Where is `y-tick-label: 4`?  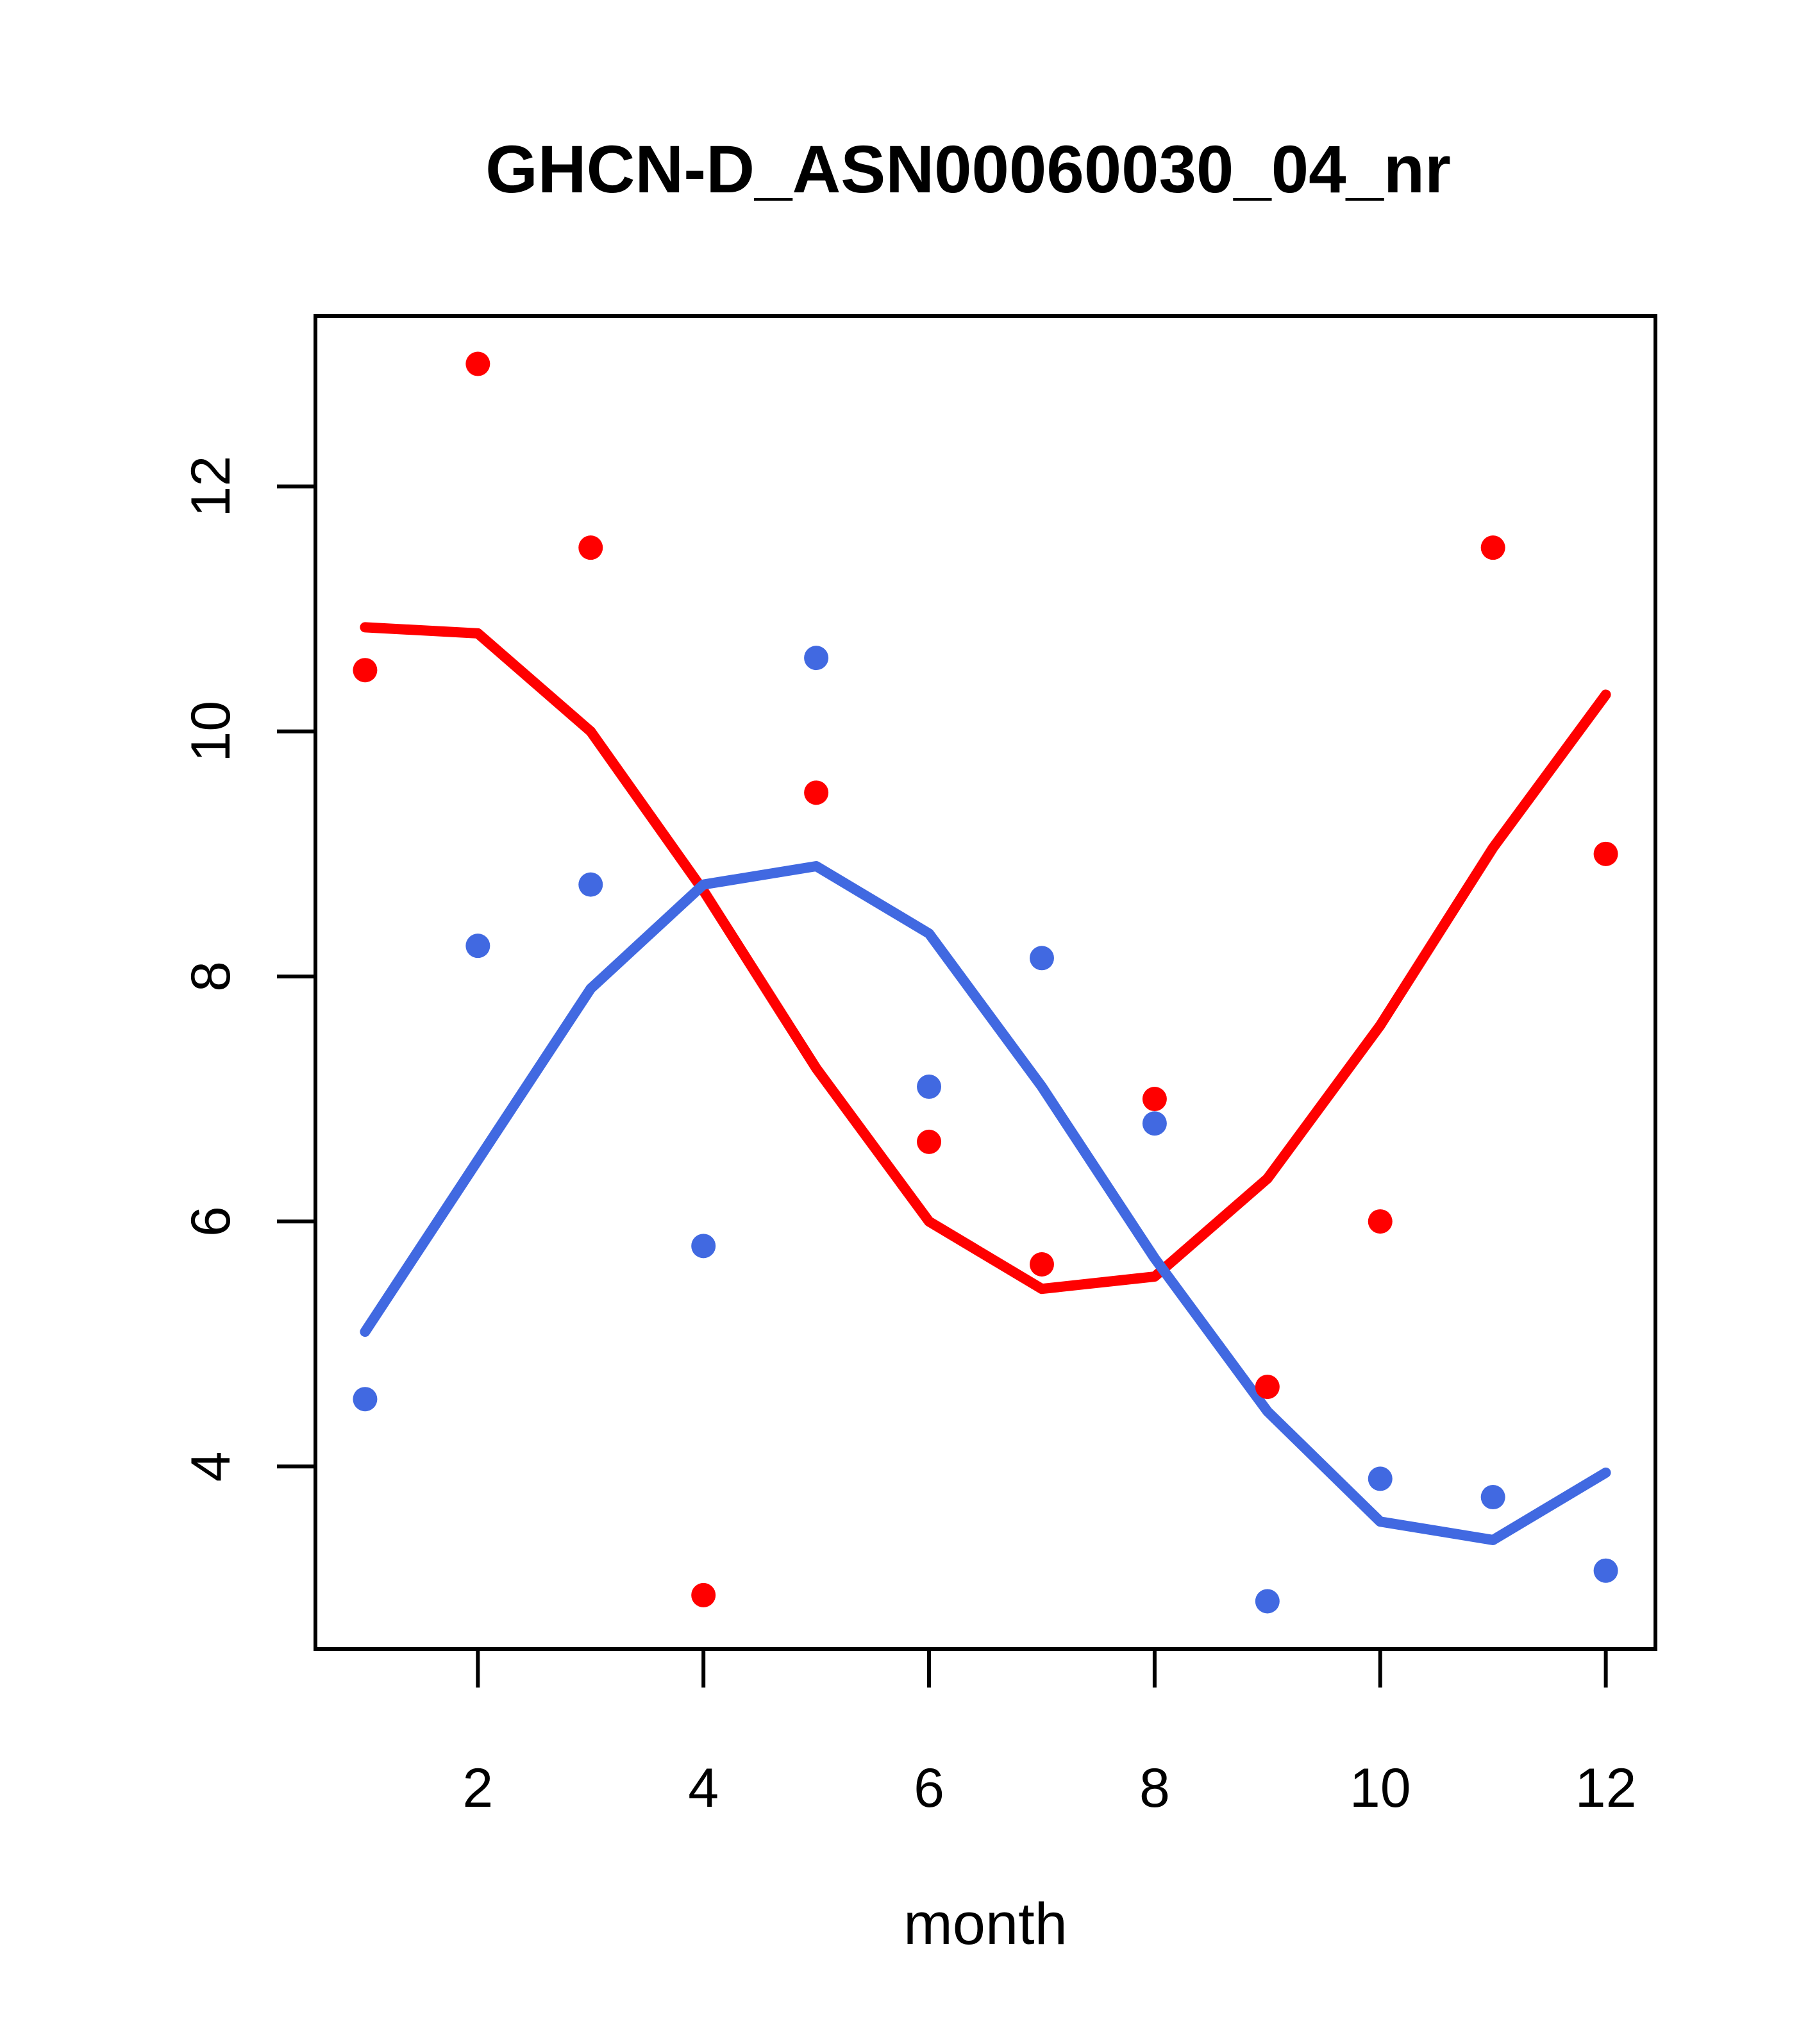
y-tick-label: 4 is located at coordinates (211, 1466).